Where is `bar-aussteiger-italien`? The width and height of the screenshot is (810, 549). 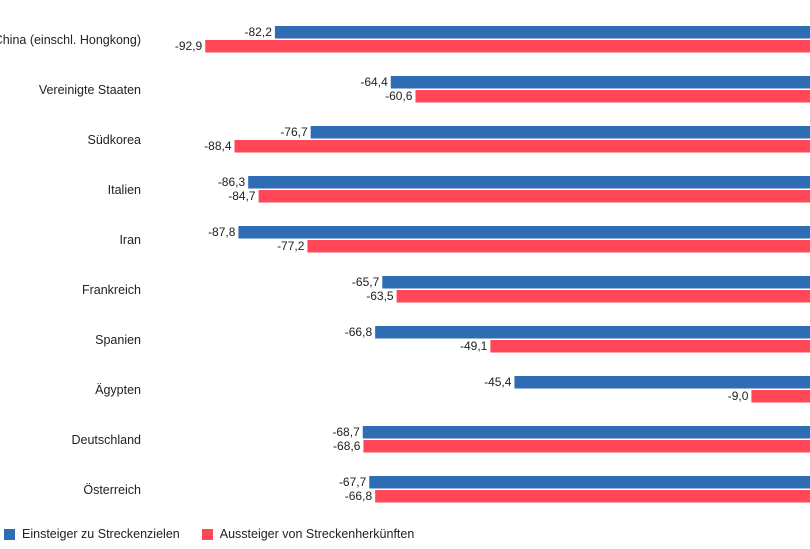 bar-aussteiger-italien is located at coordinates (534, 196).